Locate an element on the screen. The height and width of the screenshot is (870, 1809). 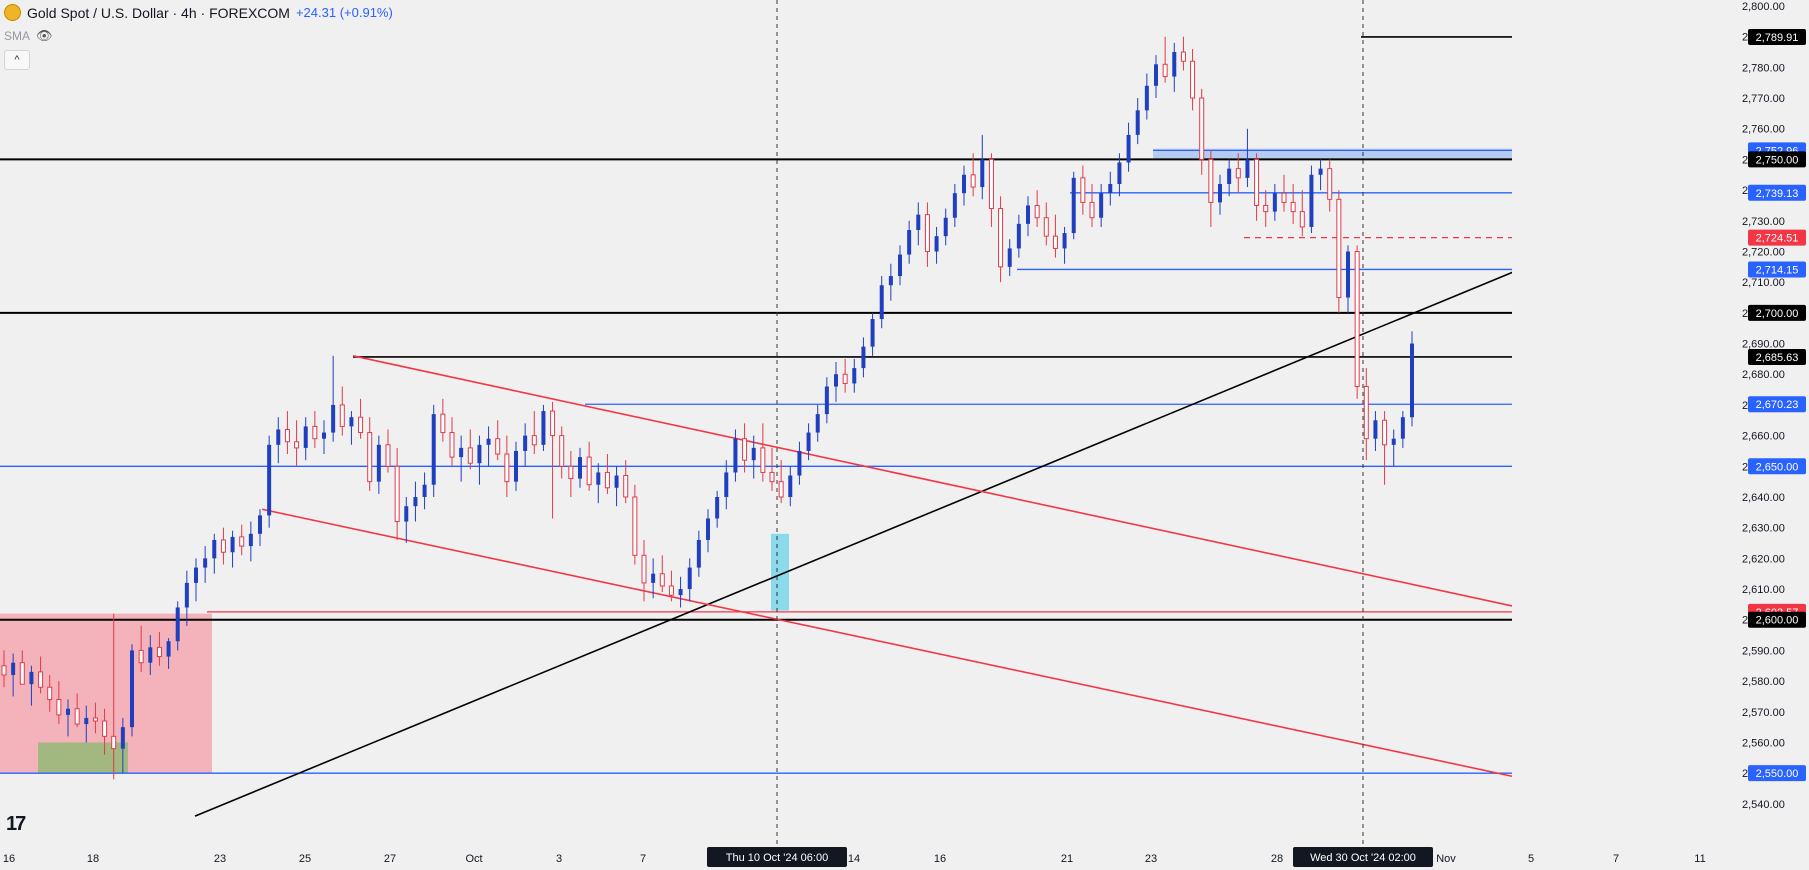
price-tick-label: 2,660.00 is located at coordinates (1763, 437).